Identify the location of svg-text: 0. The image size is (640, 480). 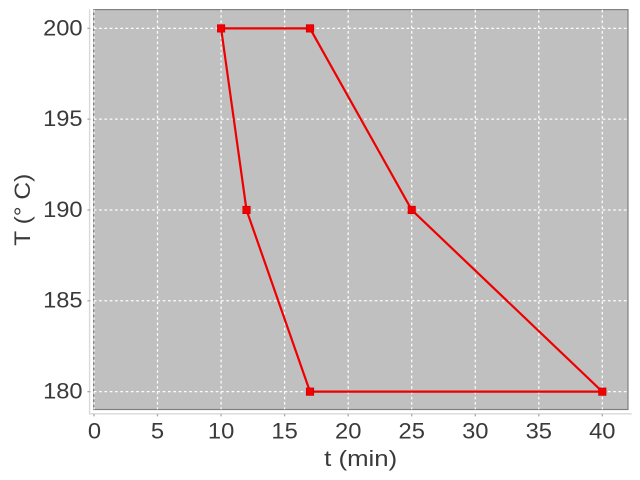
(94, 431).